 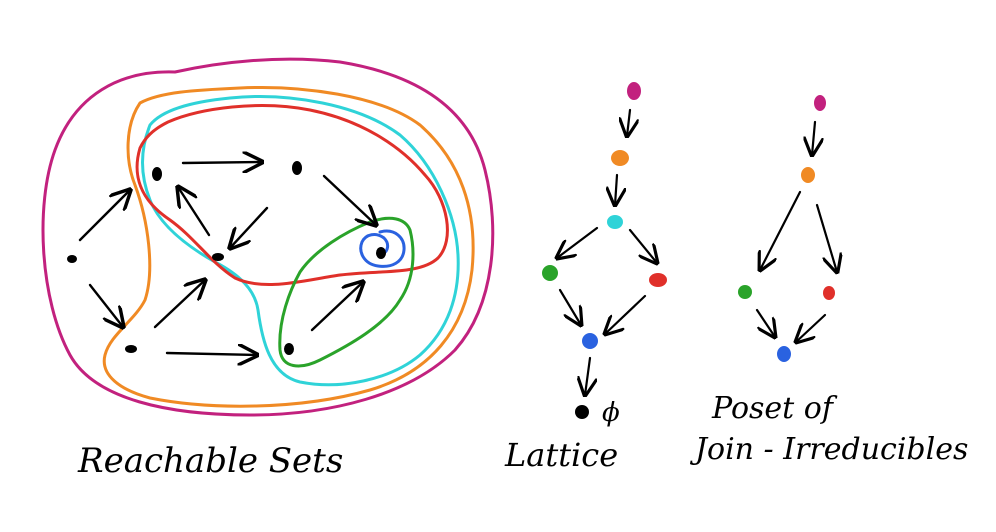 What do you see at coordinates (658, 280) in the screenshot?
I see `lattice-node-red` at bounding box center [658, 280].